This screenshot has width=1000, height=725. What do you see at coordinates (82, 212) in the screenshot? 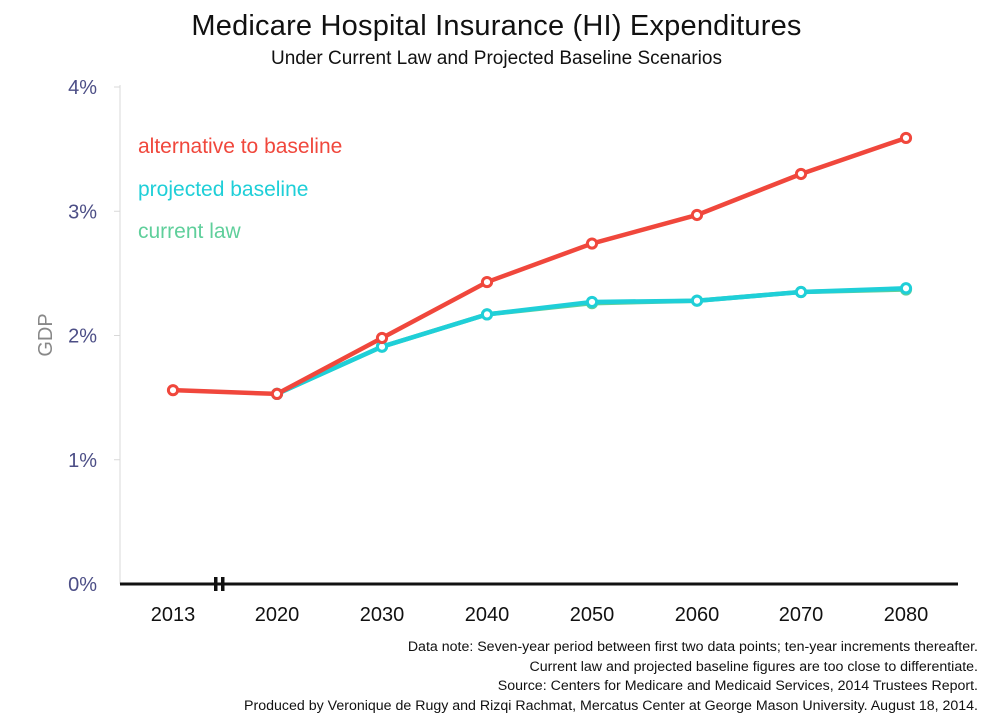
I see `y-tick-label: 3%` at bounding box center [82, 212].